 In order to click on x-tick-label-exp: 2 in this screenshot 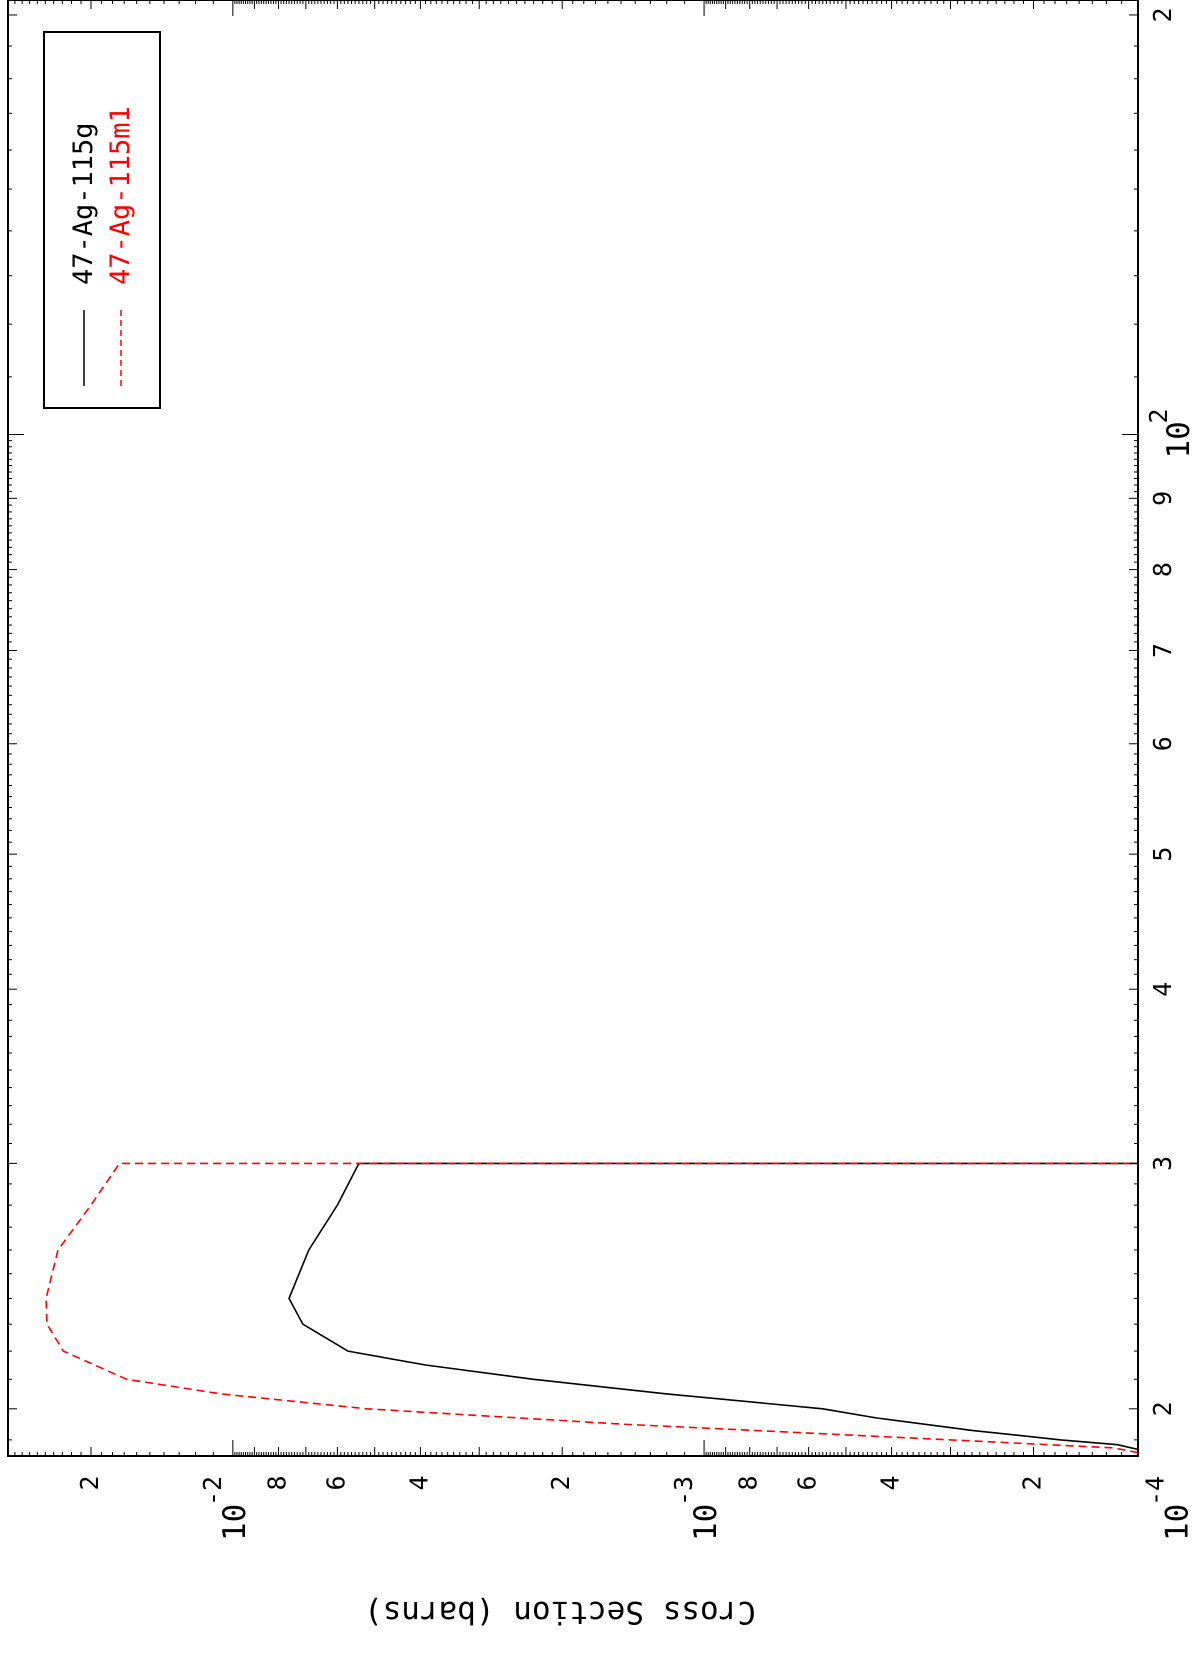, I will do `click(1158, 415)`.